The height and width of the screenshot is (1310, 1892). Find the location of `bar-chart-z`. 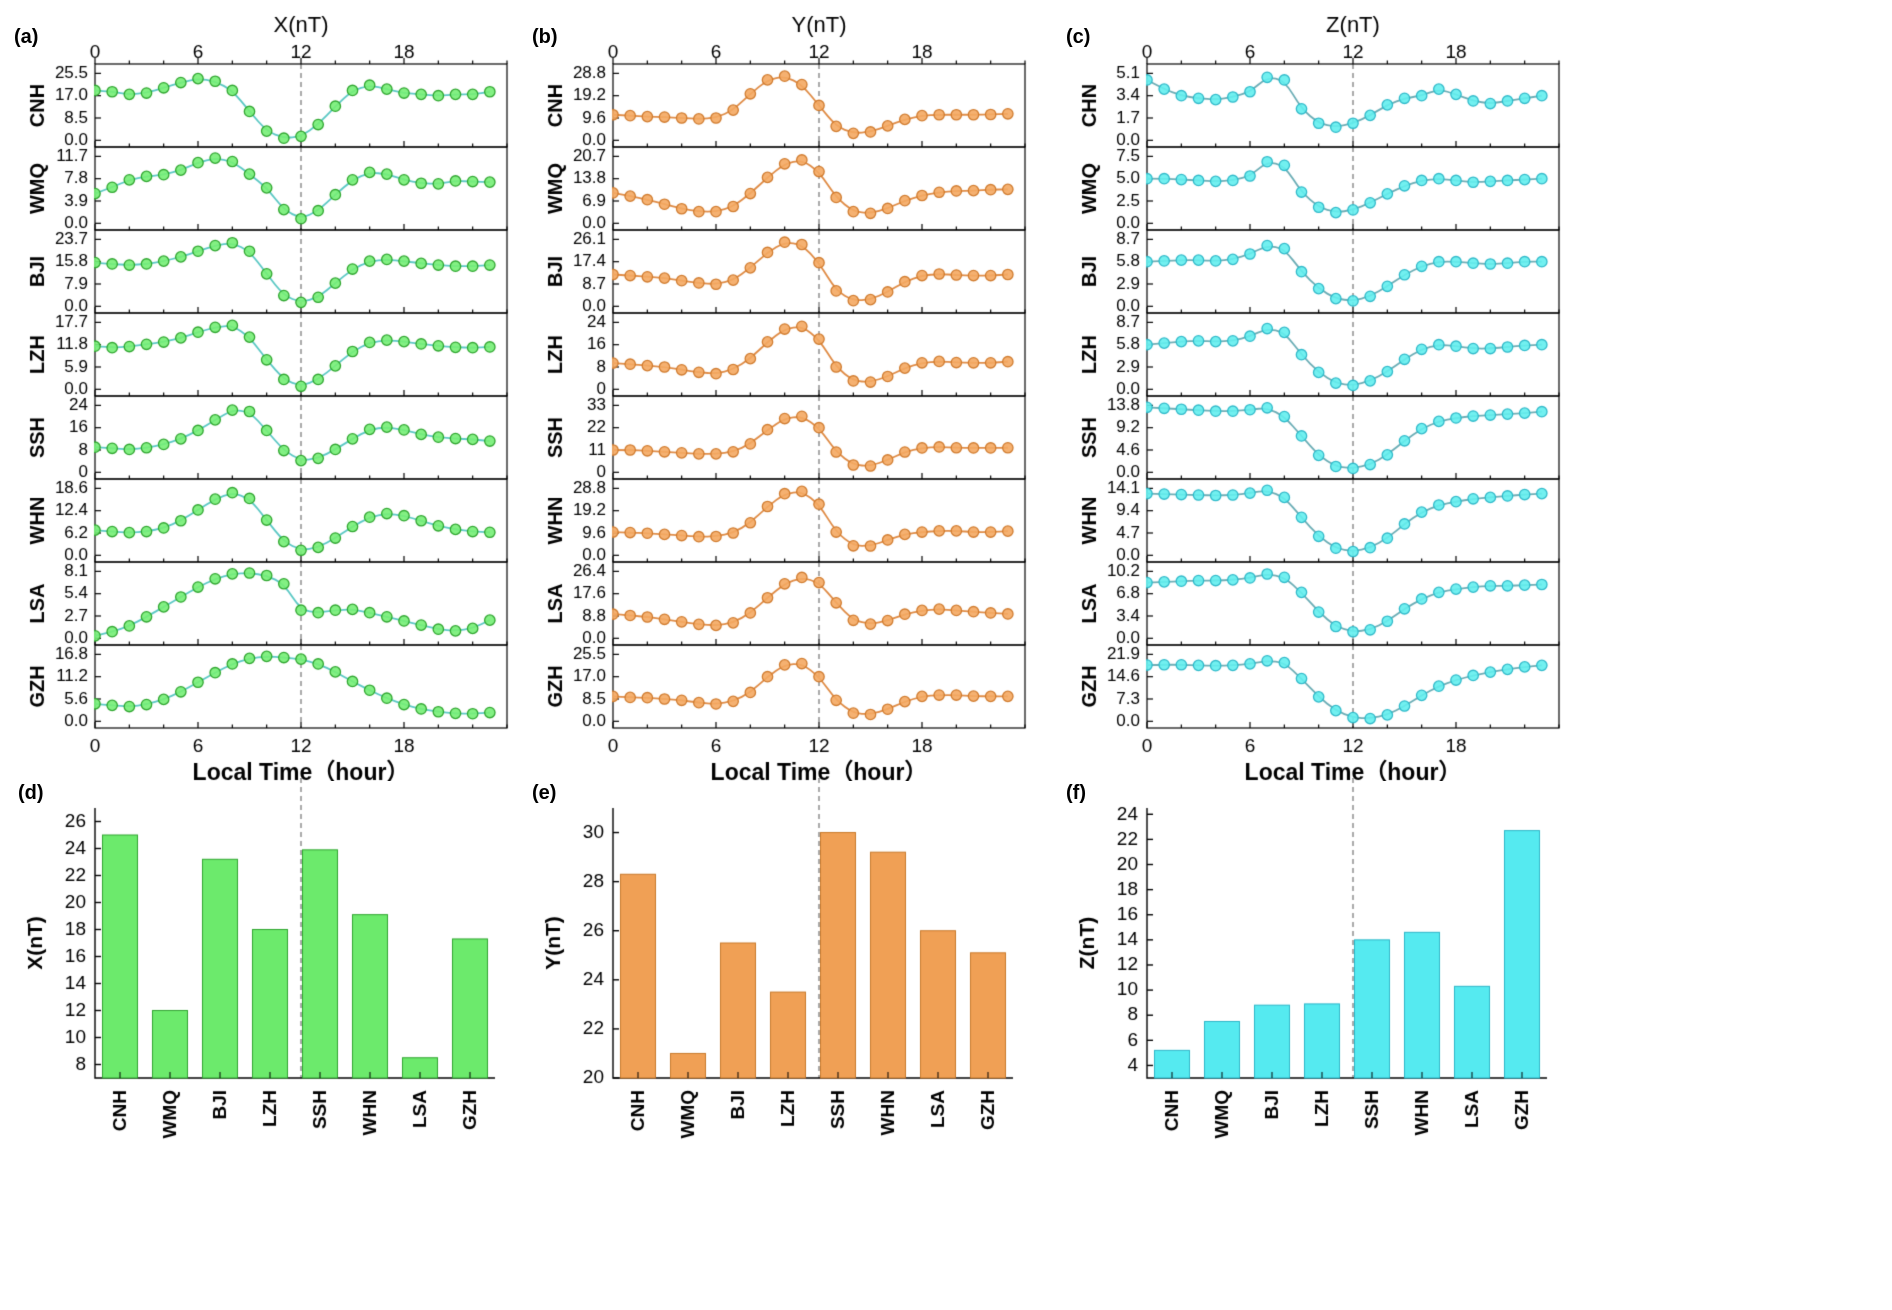

bar-chart-z is located at coordinates (1314, 988).